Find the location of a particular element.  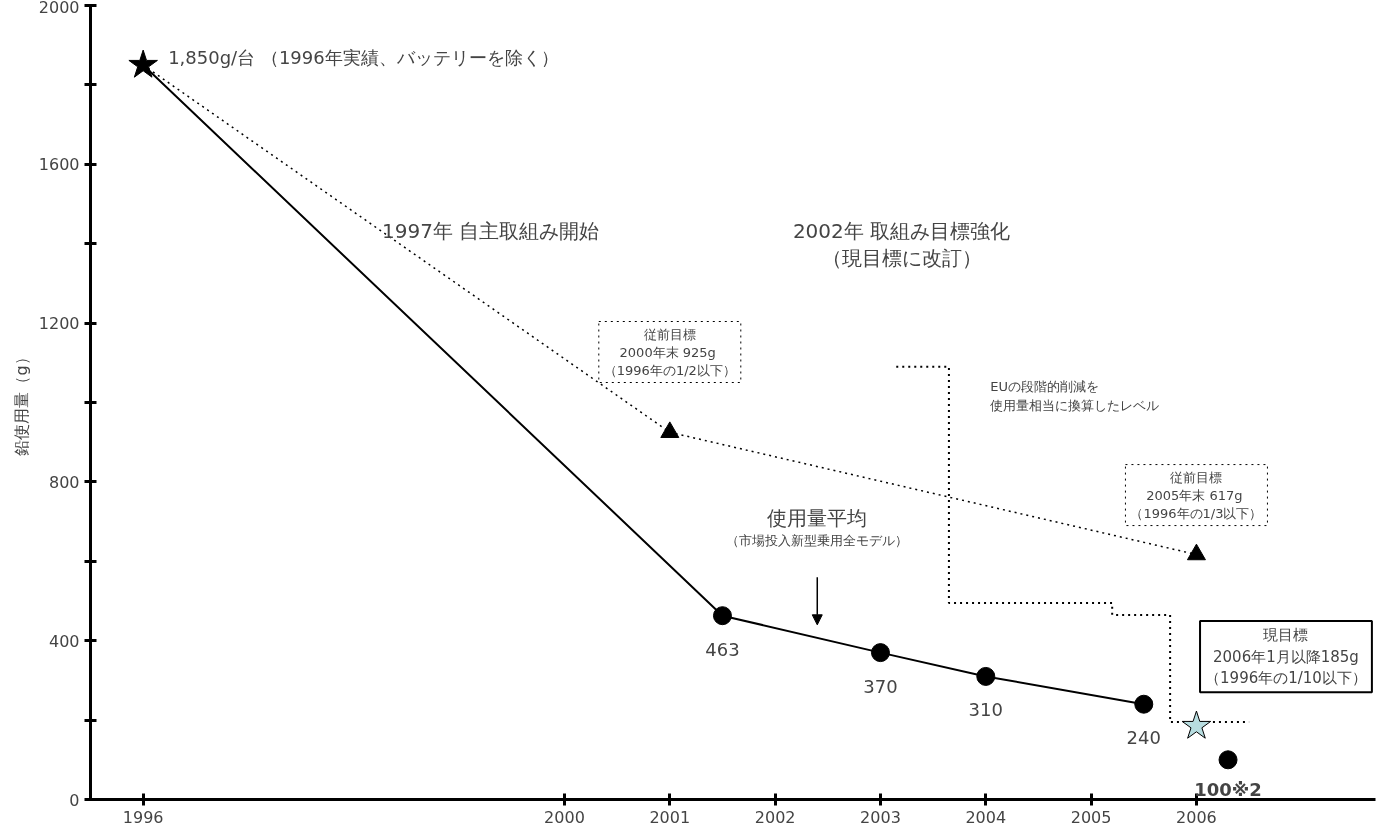

text: 使用量平均 is located at coordinates (817, 517).